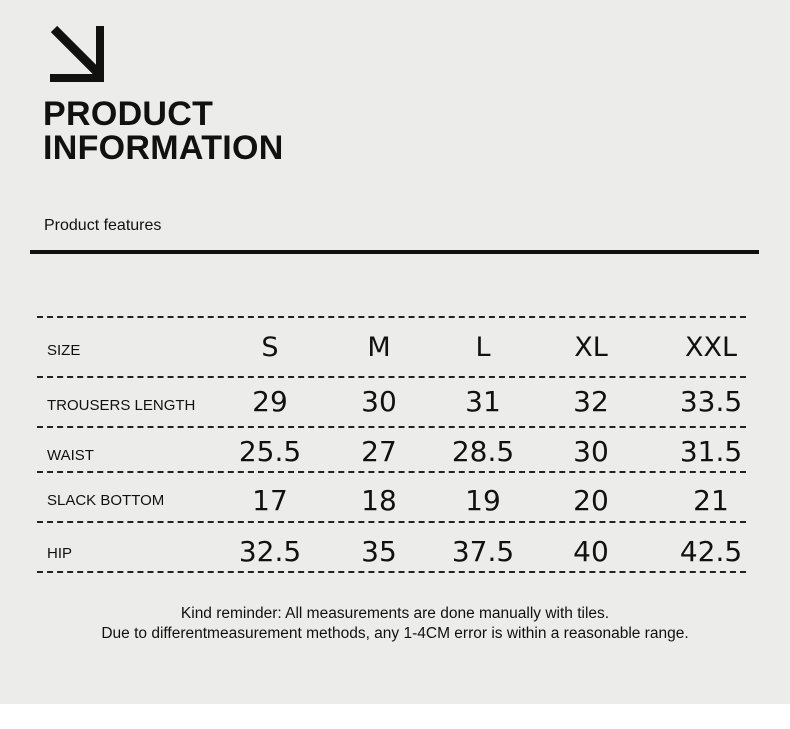 The image size is (790, 729). What do you see at coordinates (711, 347) in the screenshot?
I see `size-xxl: XXL` at bounding box center [711, 347].